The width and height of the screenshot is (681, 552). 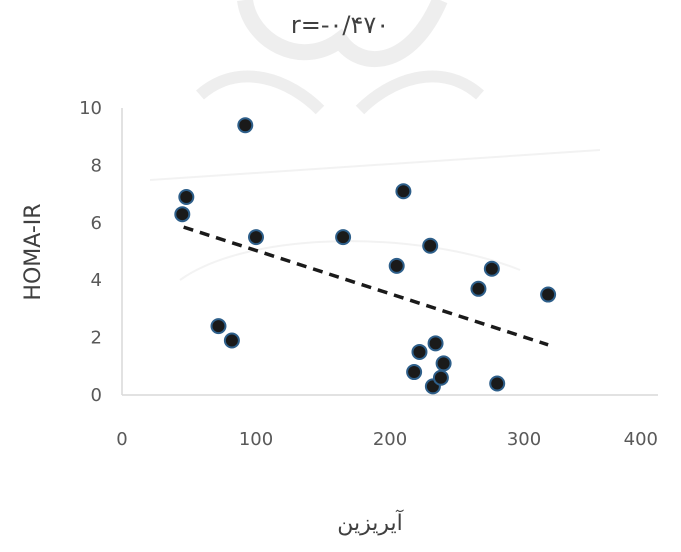 What do you see at coordinates (90, 252) in the screenshot?
I see `y-tick-labels: 0 2 4 6 8 10` at bounding box center [90, 252].